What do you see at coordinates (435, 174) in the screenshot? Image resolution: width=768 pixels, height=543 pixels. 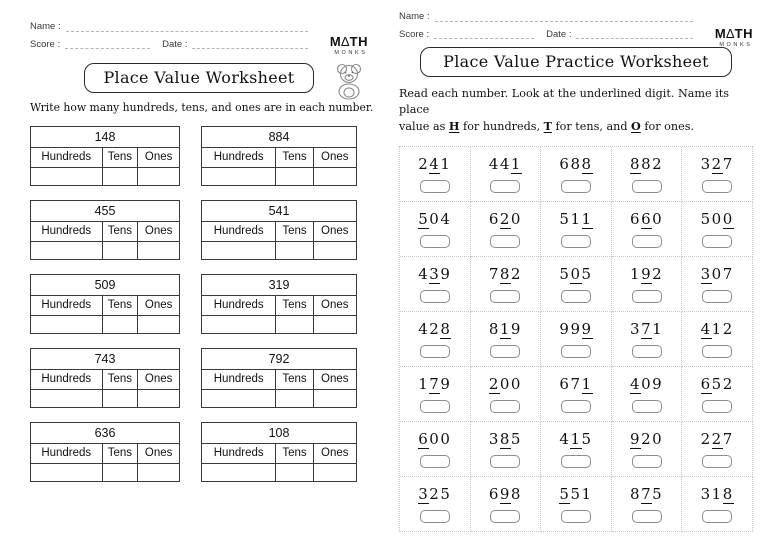 I see `practice-cell: 241` at bounding box center [435, 174].